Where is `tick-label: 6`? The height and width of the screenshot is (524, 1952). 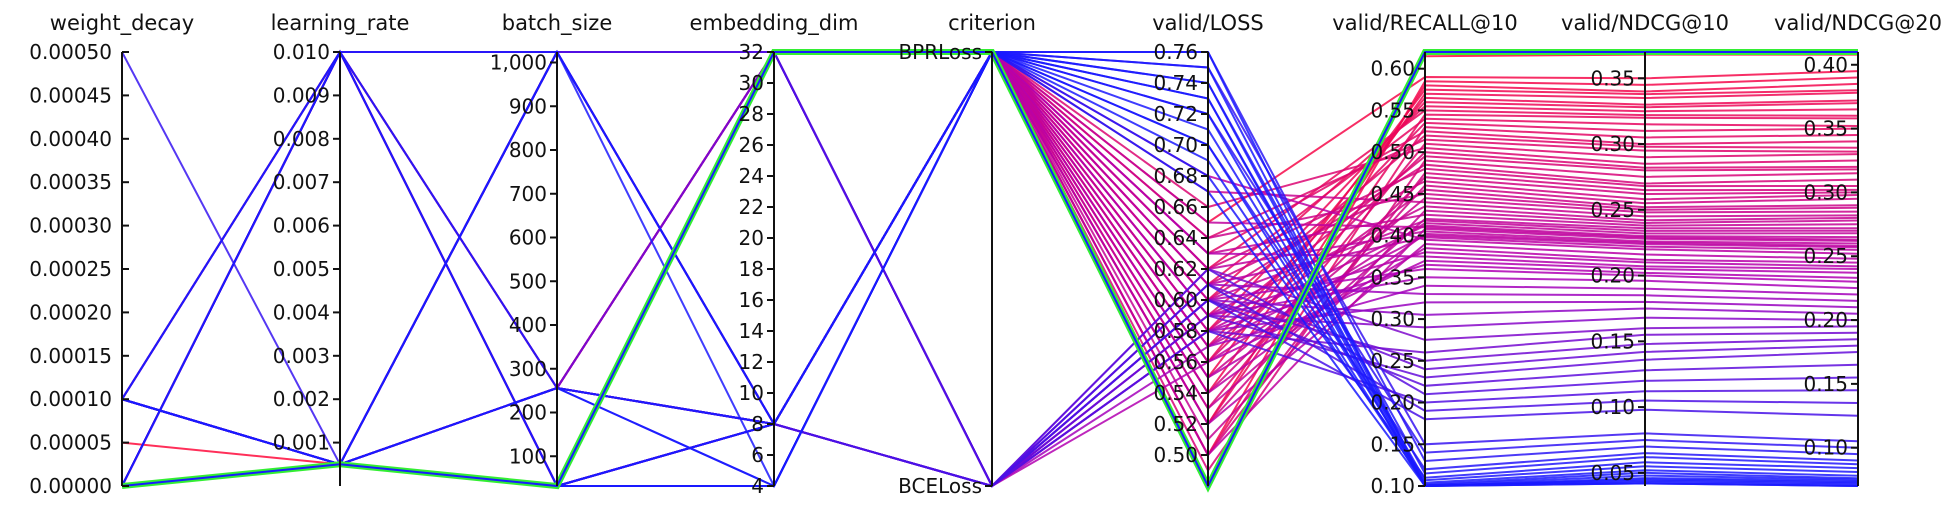 tick-label: 6 is located at coordinates (757, 455).